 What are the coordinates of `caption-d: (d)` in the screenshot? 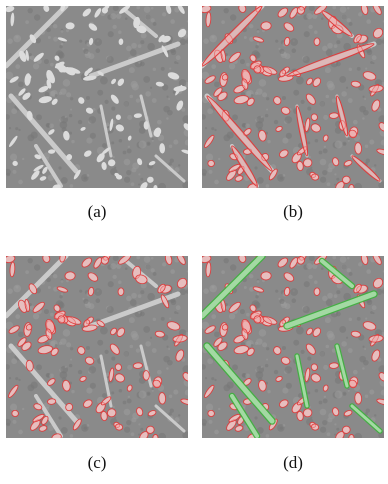 It's located at (293, 462).